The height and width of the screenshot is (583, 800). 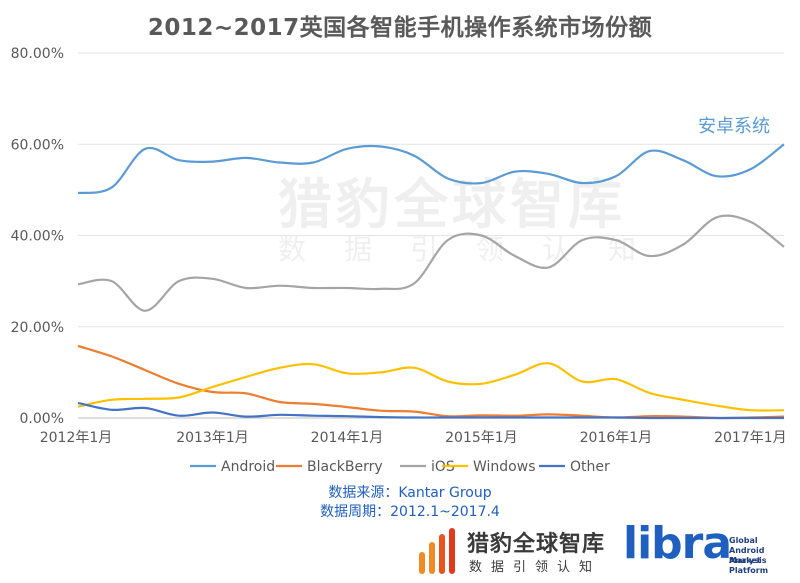 What do you see at coordinates (430, 410) in the screenshot?
I see `series-line-other` at bounding box center [430, 410].